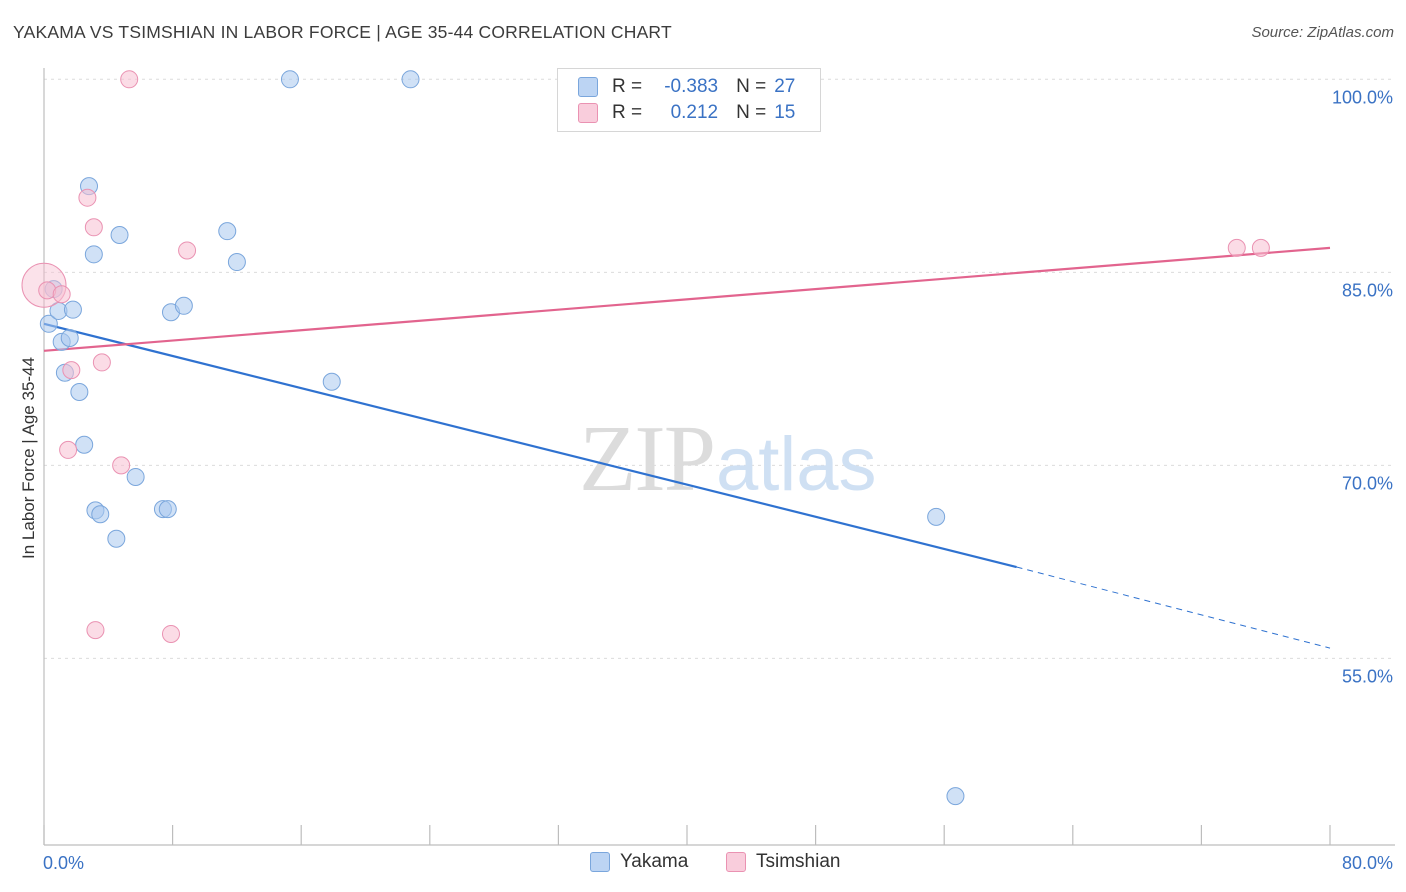 The height and width of the screenshot is (892, 1406). Describe the element at coordinates (691, 86) in the screenshot. I see `legend-r-value: -0.383` at that location.